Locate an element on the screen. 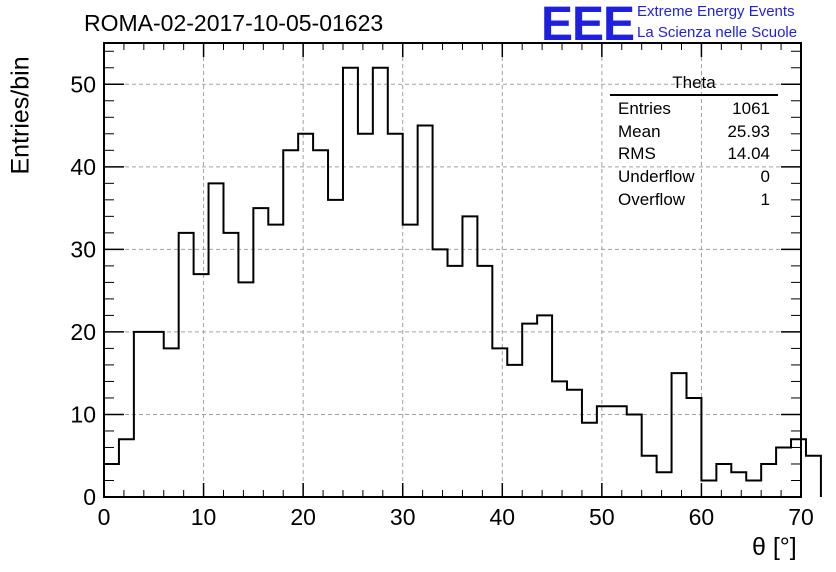 The width and height of the screenshot is (836, 572). stats-value: 1 is located at coordinates (765, 199).